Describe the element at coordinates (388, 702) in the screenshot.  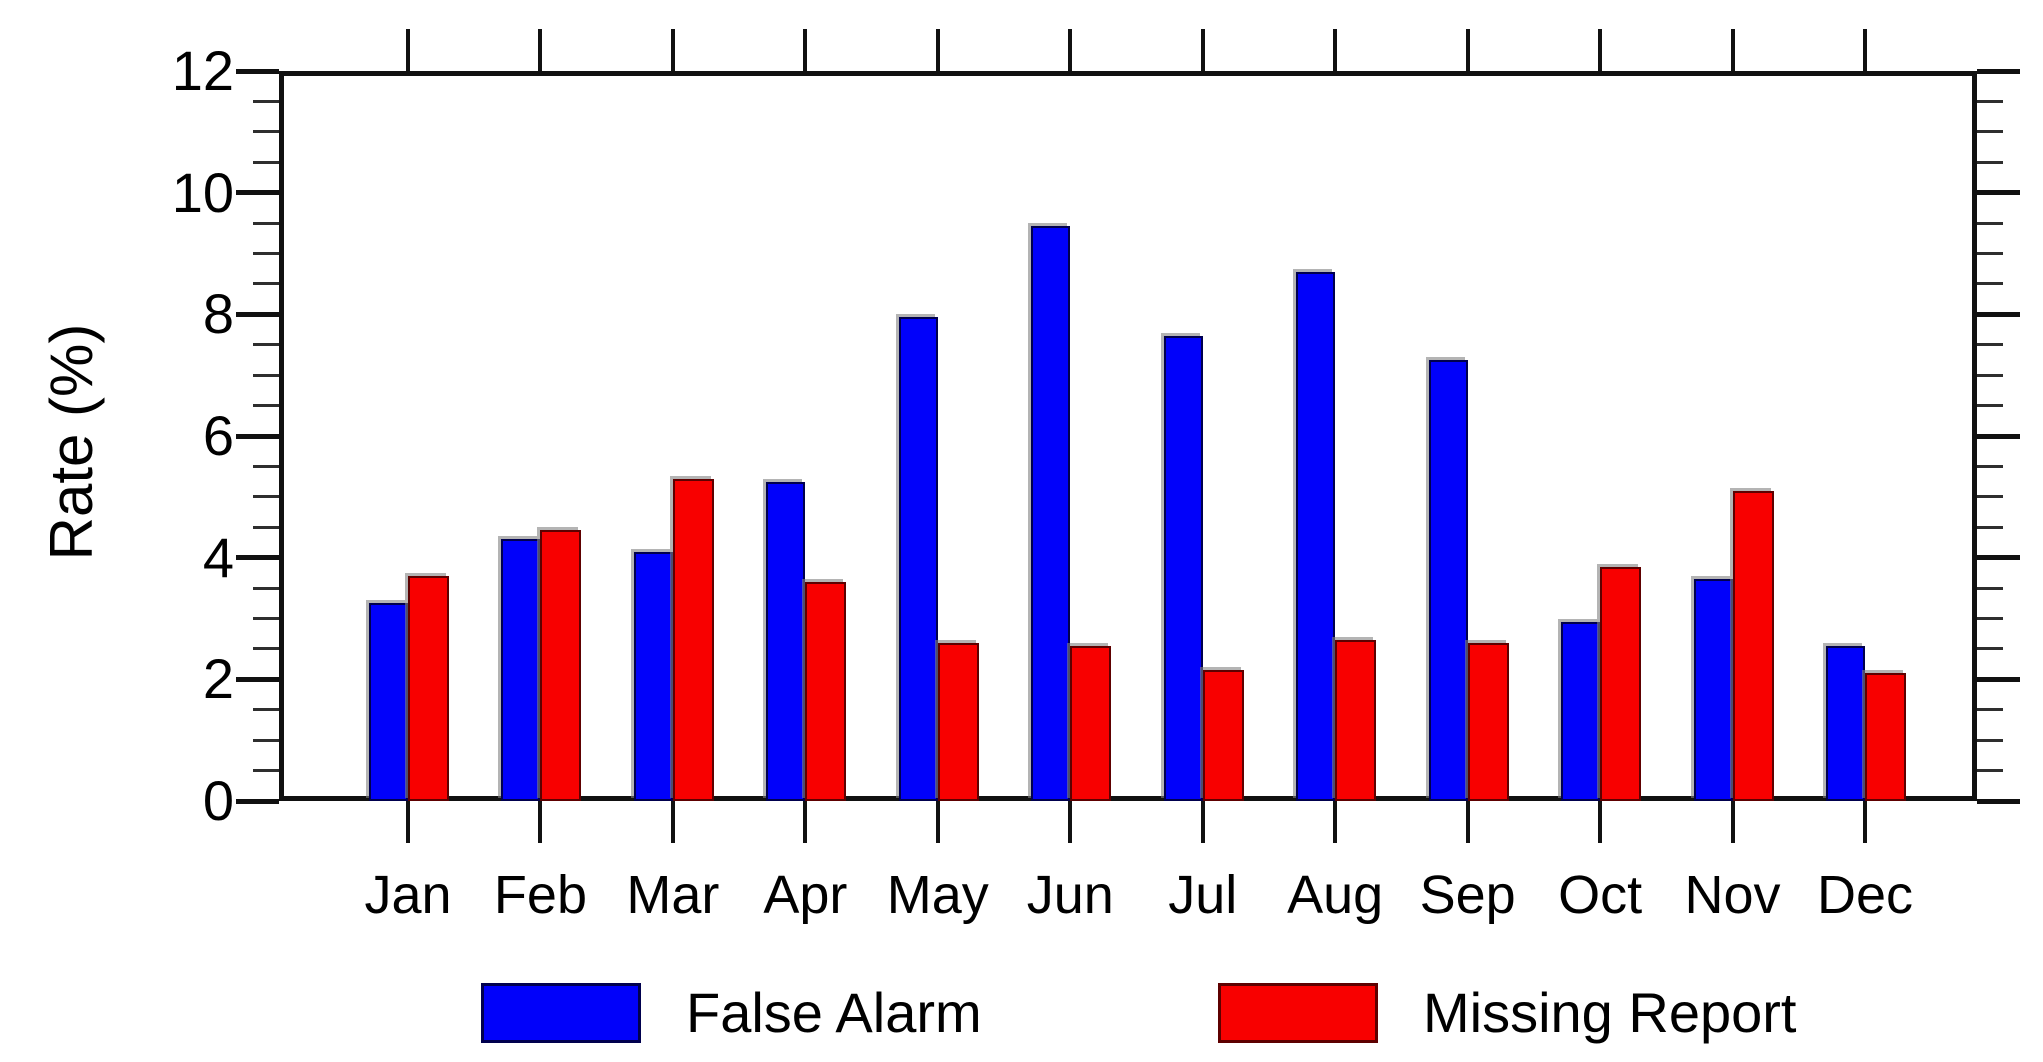
I see `bar-false-alarm-jan` at that location.